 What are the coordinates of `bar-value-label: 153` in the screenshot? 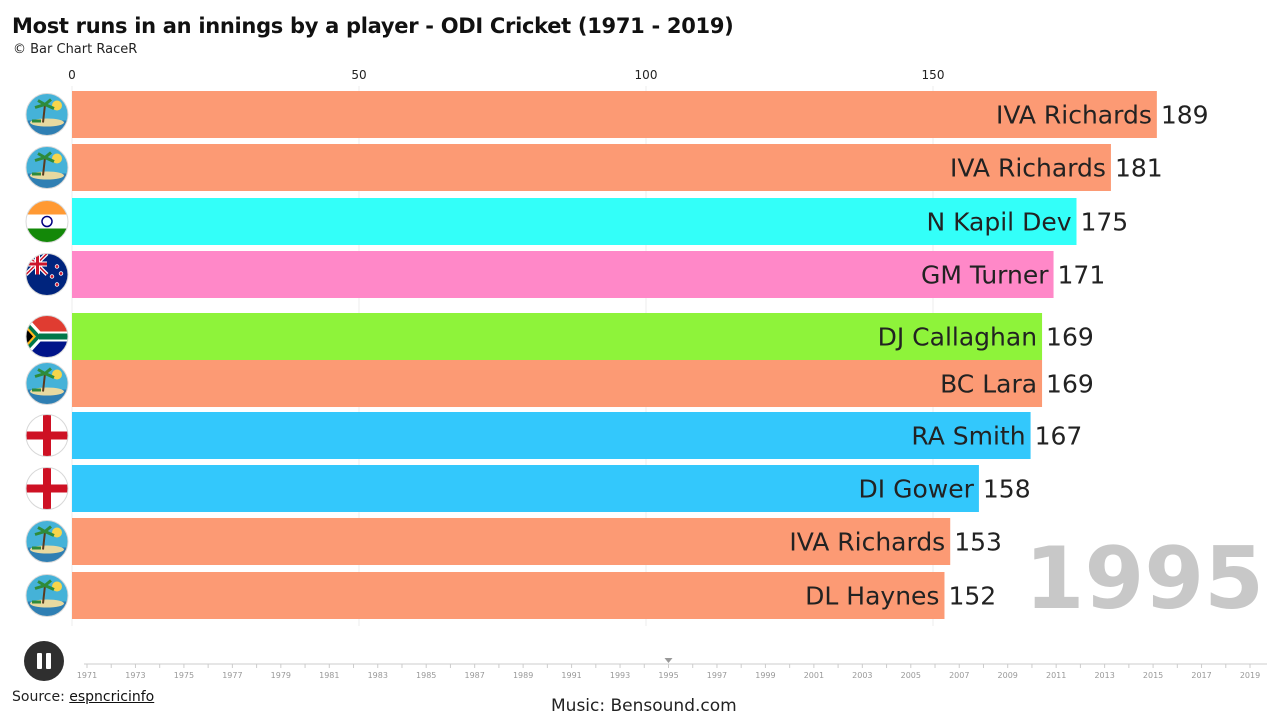 It's located at (978, 542).